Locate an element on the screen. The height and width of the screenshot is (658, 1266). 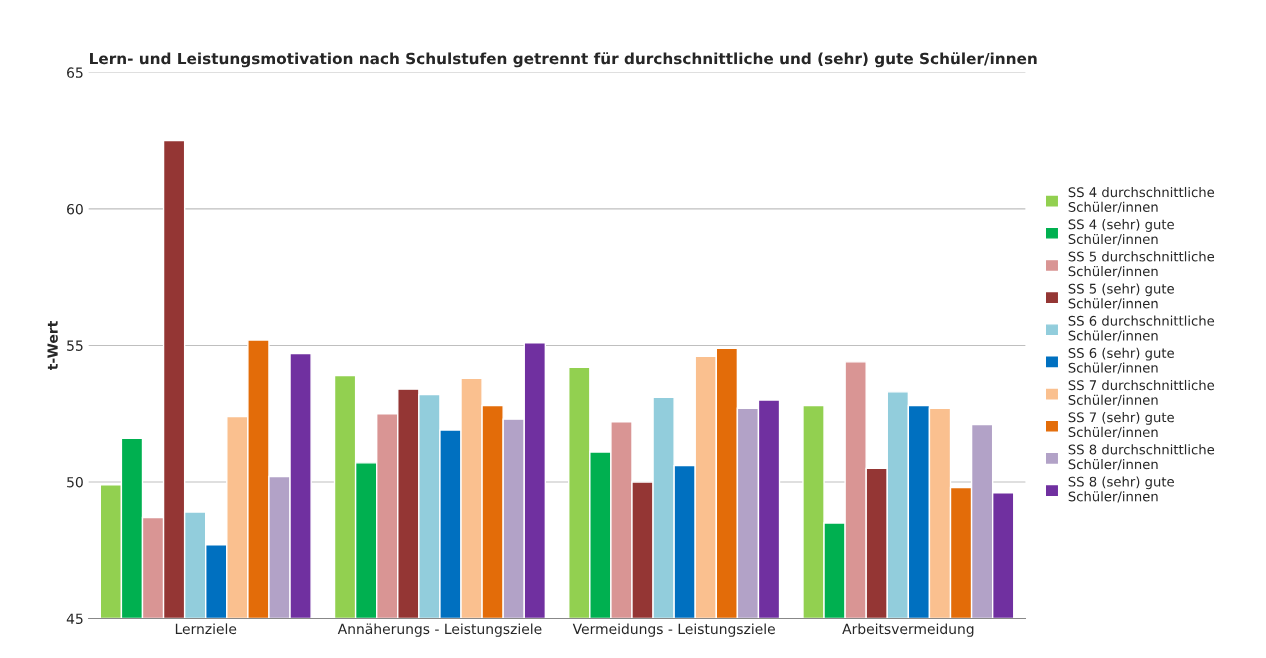
legend-label: SS 6 durchschnittliche Schüler/innen is located at coordinates (1141, 328).